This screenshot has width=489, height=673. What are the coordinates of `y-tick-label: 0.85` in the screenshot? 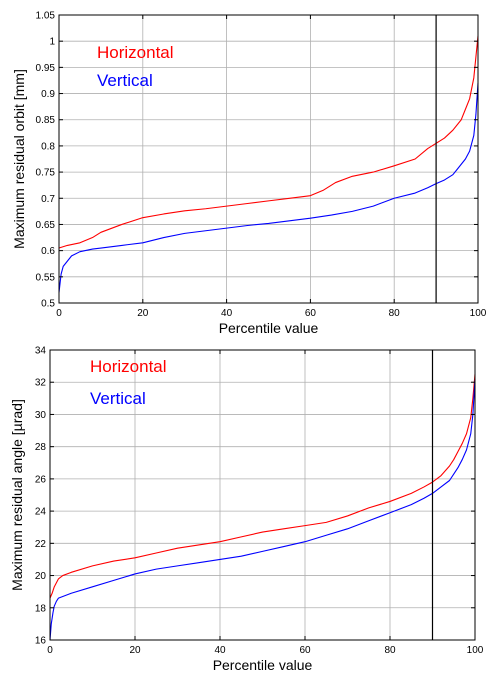 It's located at (46, 120).